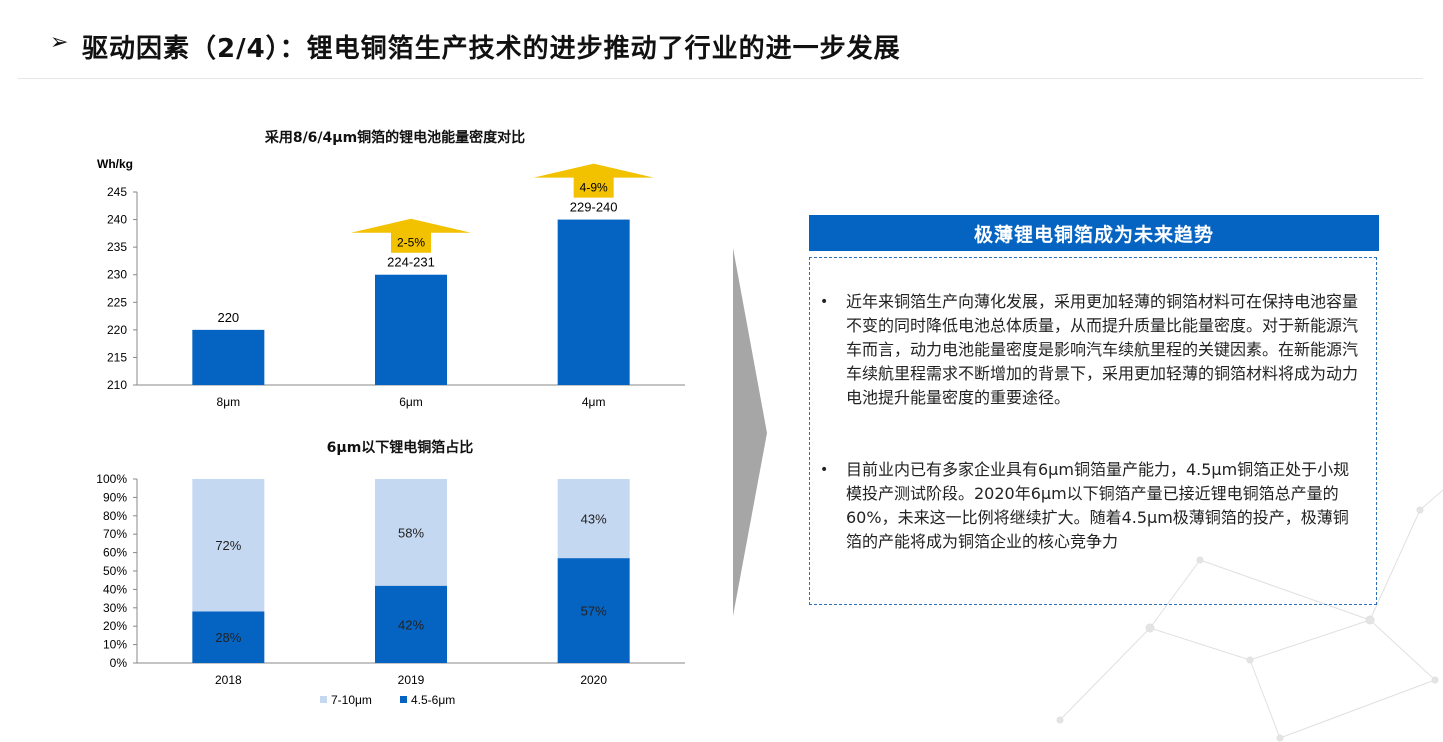 This screenshot has height=742, width=1443. I want to click on transition-arrow-icon, so click(750, 432).